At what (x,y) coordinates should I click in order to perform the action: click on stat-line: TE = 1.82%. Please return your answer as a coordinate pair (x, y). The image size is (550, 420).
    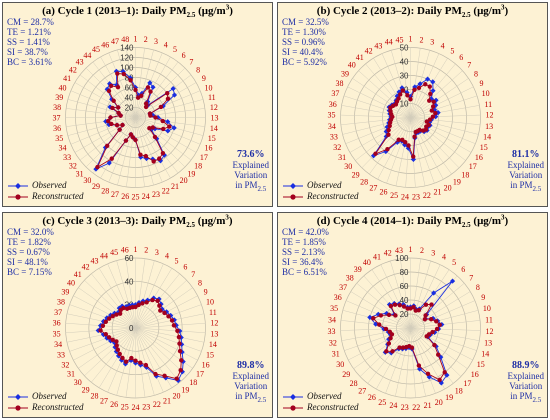
    Looking at the image, I should click on (29, 242).